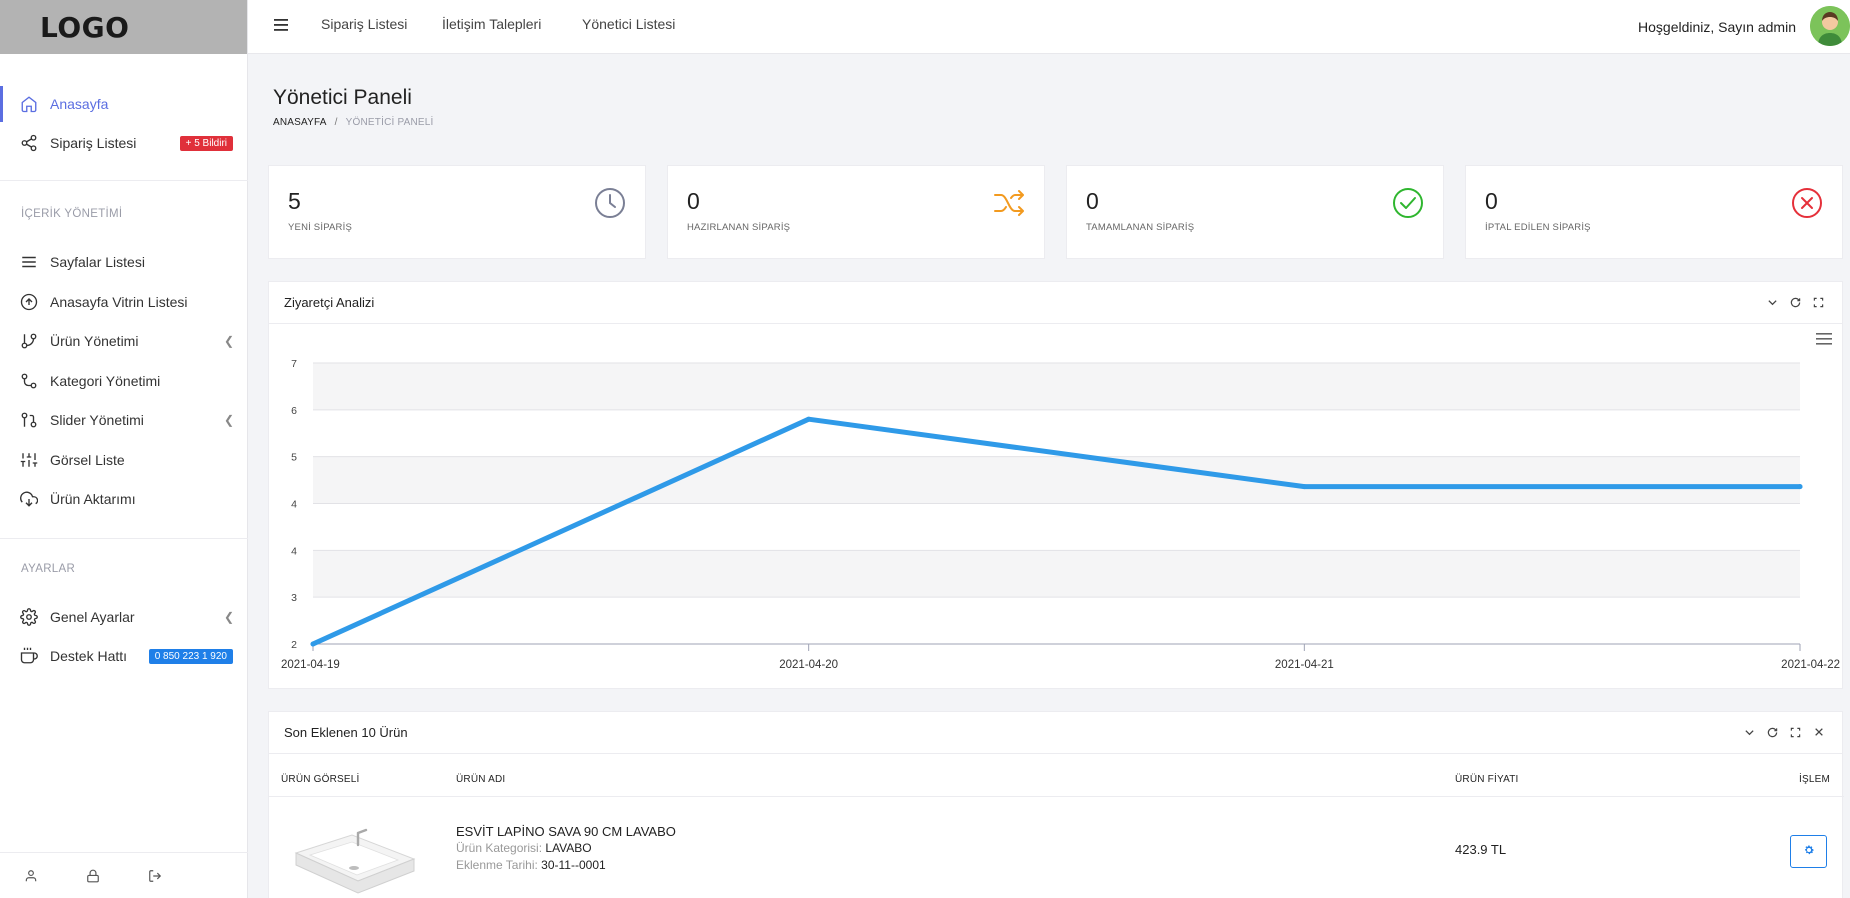 Image resolution: width=1850 pixels, height=898 pixels. I want to click on clock-icon, so click(610, 203).